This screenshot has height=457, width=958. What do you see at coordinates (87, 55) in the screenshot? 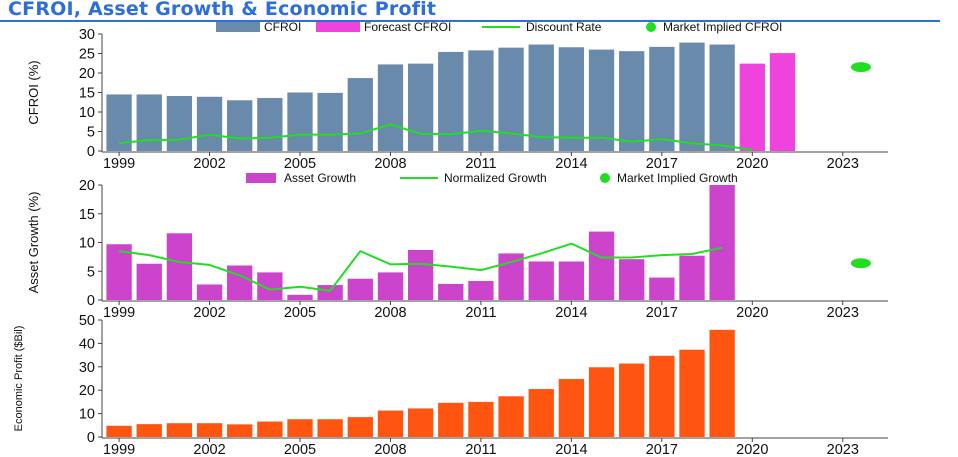
I see `y-tick-label: 25` at bounding box center [87, 55].